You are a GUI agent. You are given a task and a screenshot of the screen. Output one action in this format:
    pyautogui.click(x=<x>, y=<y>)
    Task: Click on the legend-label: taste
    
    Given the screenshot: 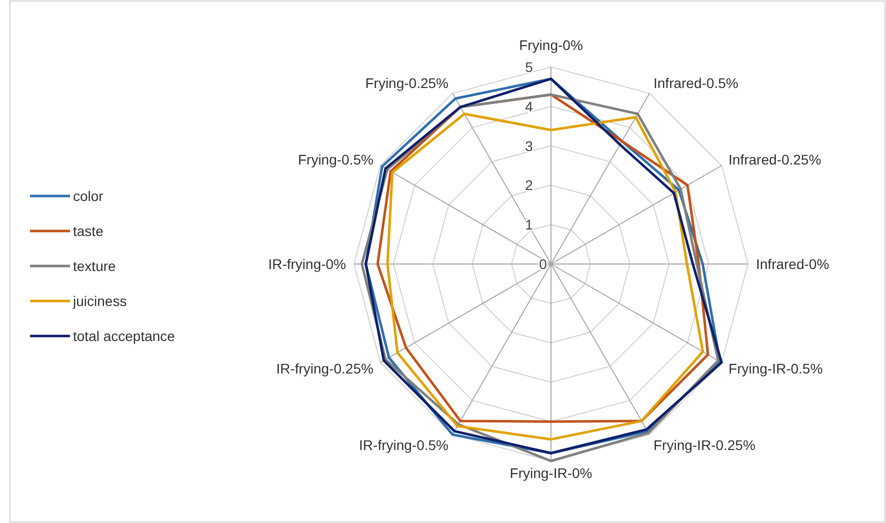 What is the action you would take?
    pyautogui.click(x=88, y=231)
    